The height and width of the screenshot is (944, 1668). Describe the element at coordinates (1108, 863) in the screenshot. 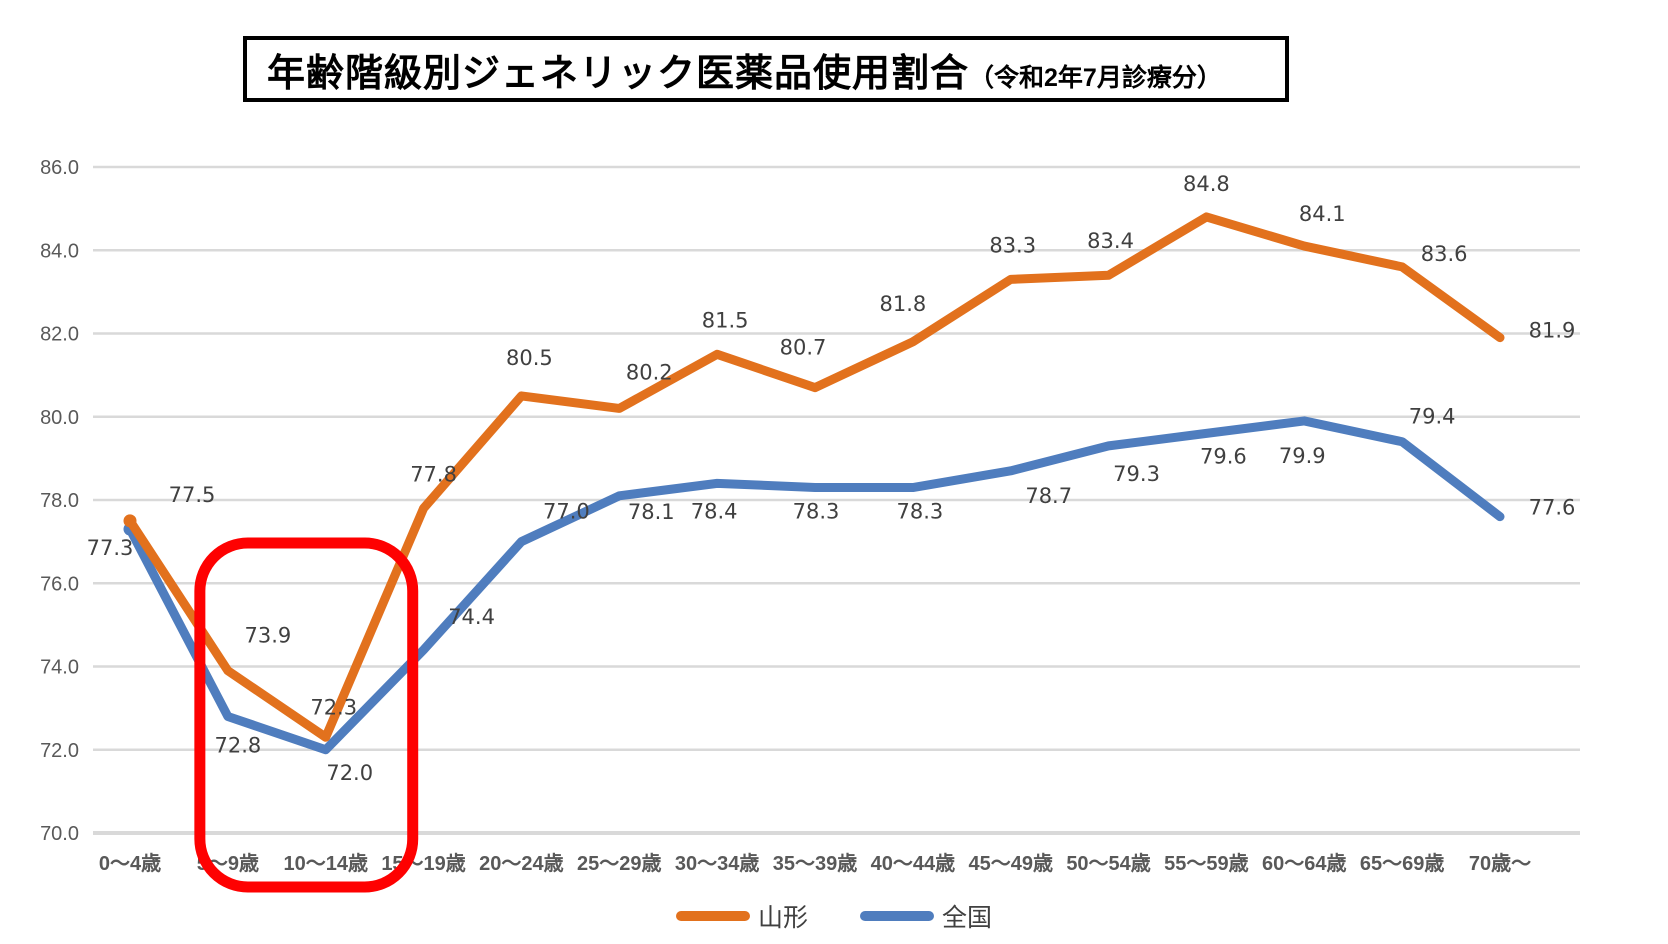

I see `x-tick-label: 50～54歳` at that location.